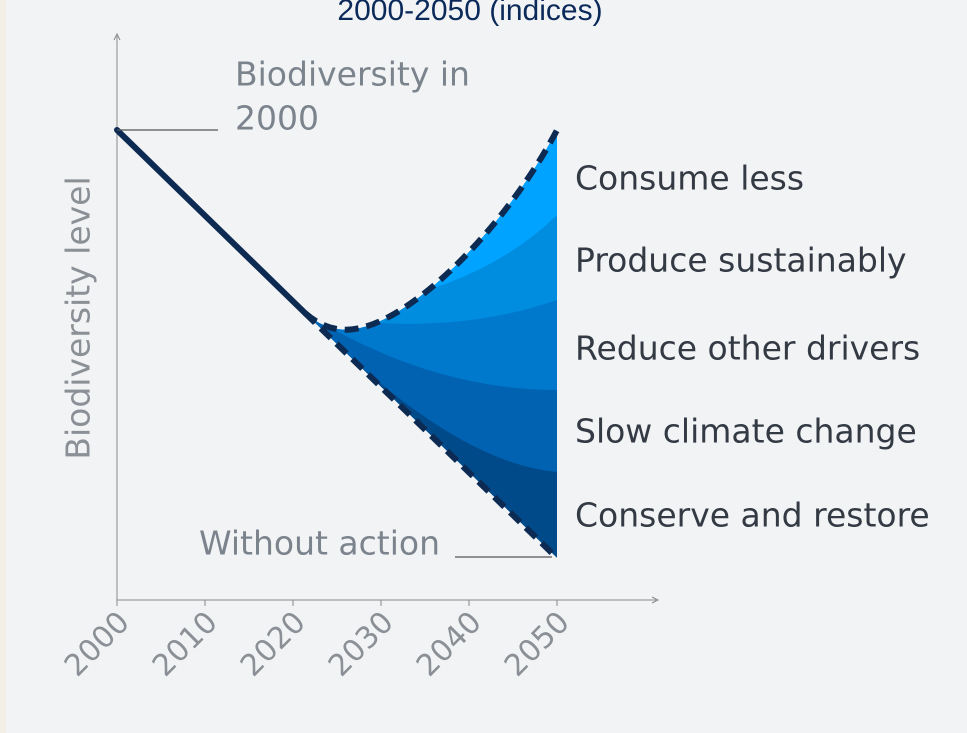 This screenshot has height=733, width=967. I want to click on upper-dashed, so click(431, 230).